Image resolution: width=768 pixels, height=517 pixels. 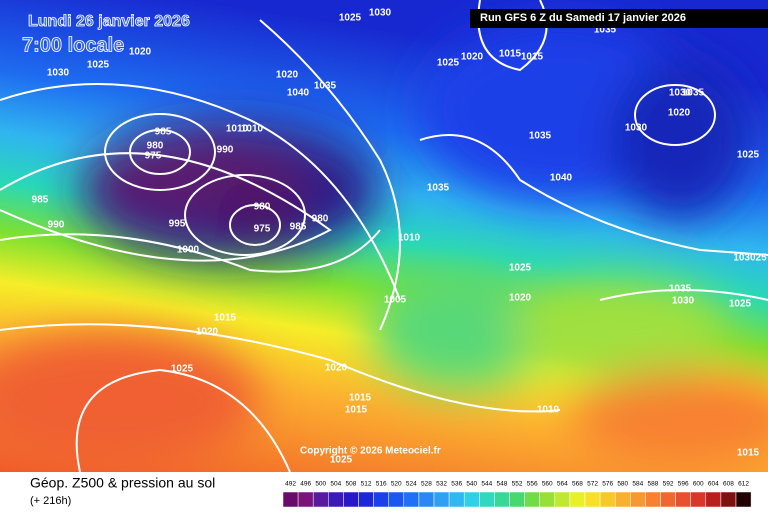 What do you see at coordinates (471, 484) in the screenshot?
I see `scale-label: 540` at bounding box center [471, 484].